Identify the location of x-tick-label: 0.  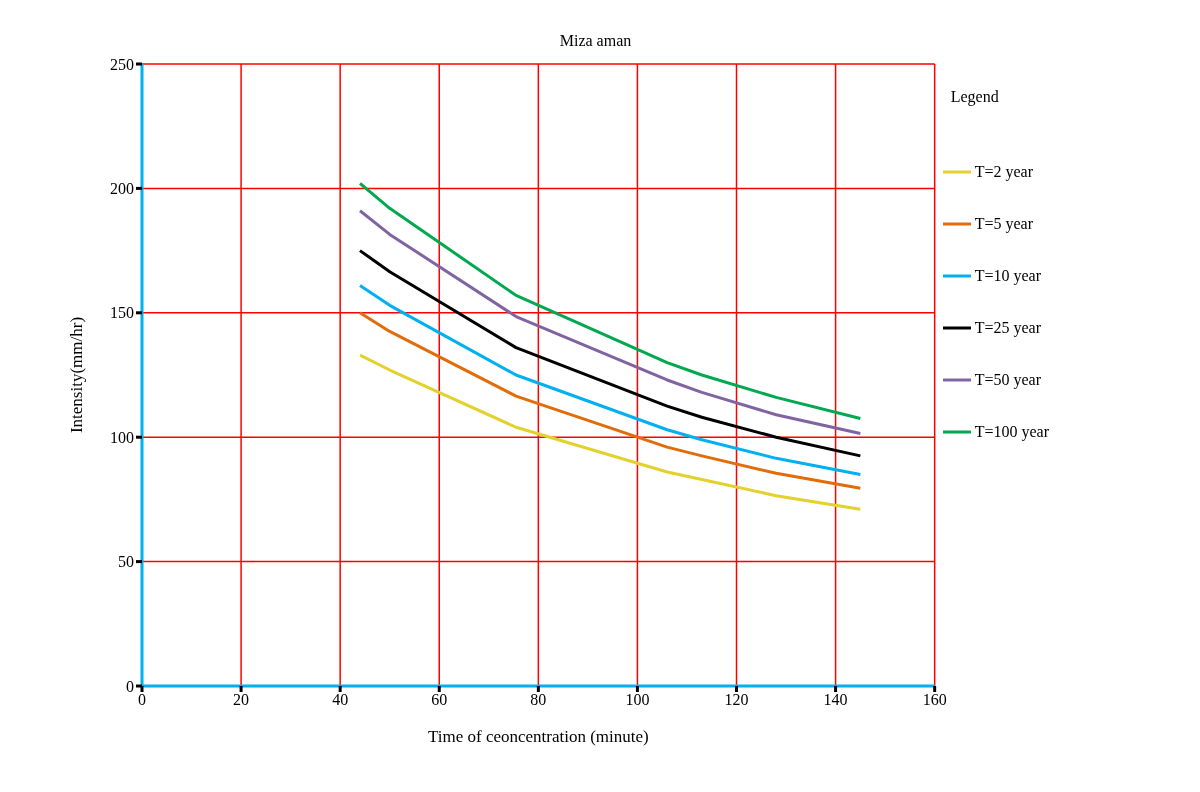
(142, 700).